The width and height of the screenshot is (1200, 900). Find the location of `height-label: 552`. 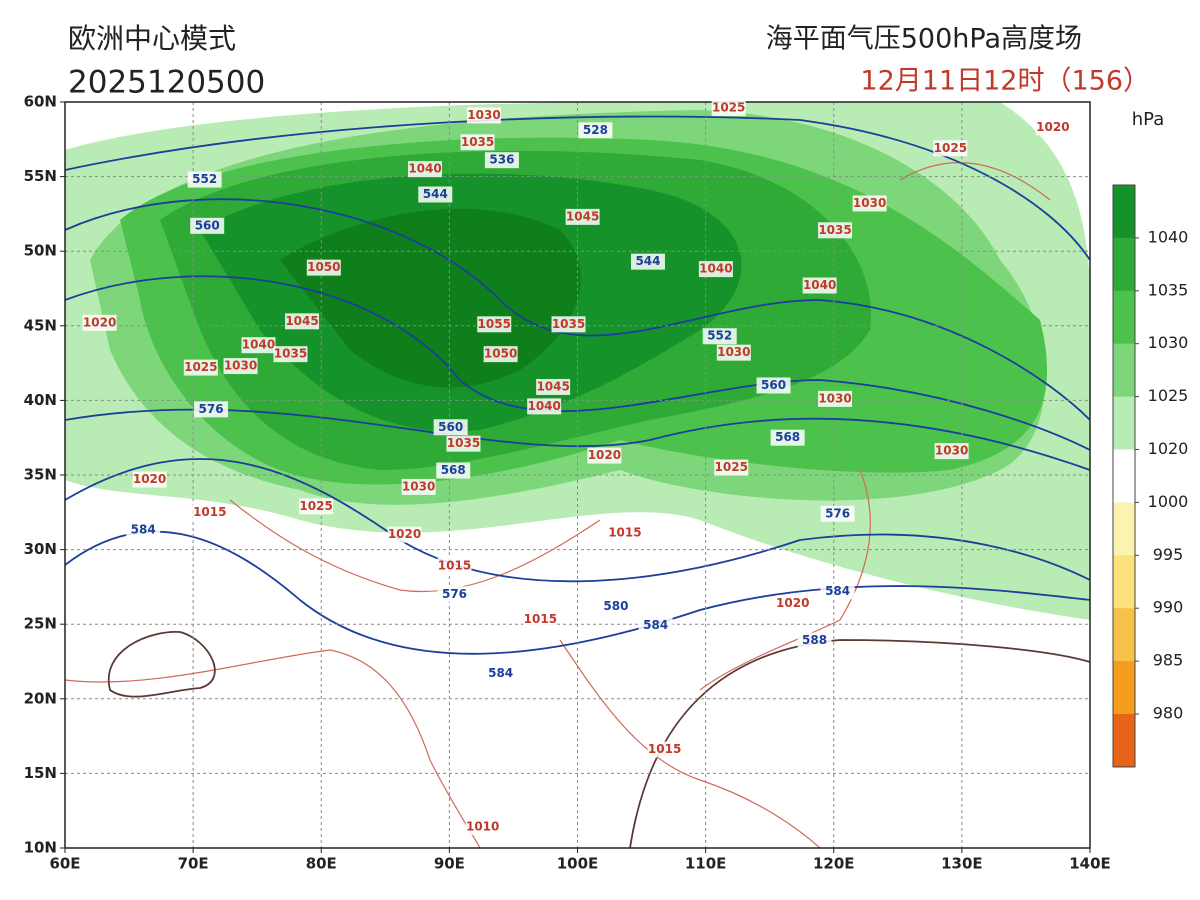

height-label: 552 is located at coordinates (719, 336).